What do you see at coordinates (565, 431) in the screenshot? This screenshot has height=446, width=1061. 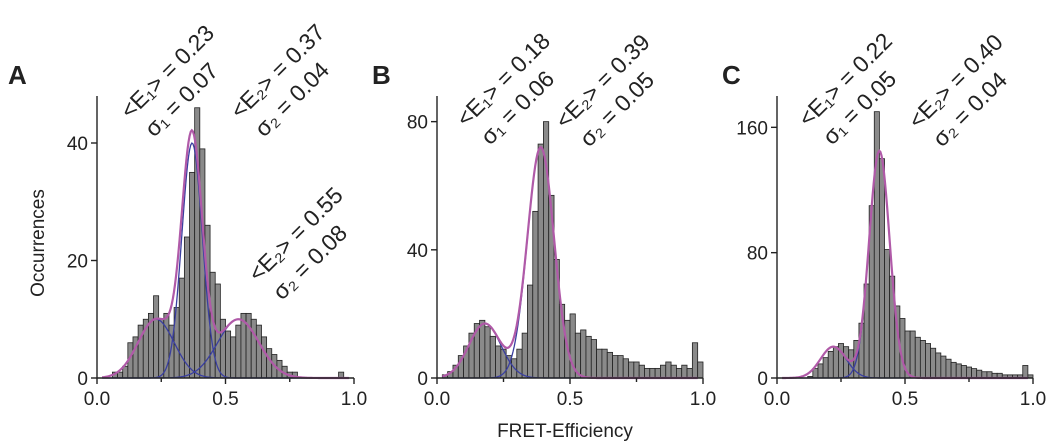 I see `x-axis-label: FRET-Efficiency` at bounding box center [565, 431].